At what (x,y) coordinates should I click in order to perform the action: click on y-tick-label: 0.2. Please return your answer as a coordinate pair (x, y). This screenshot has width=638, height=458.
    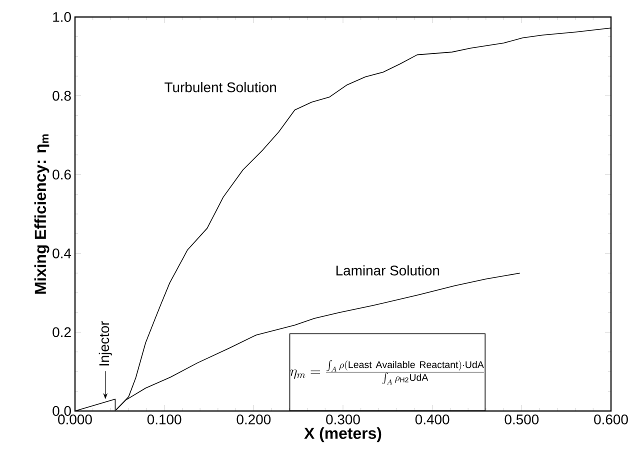
    Looking at the image, I should click on (61, 332).